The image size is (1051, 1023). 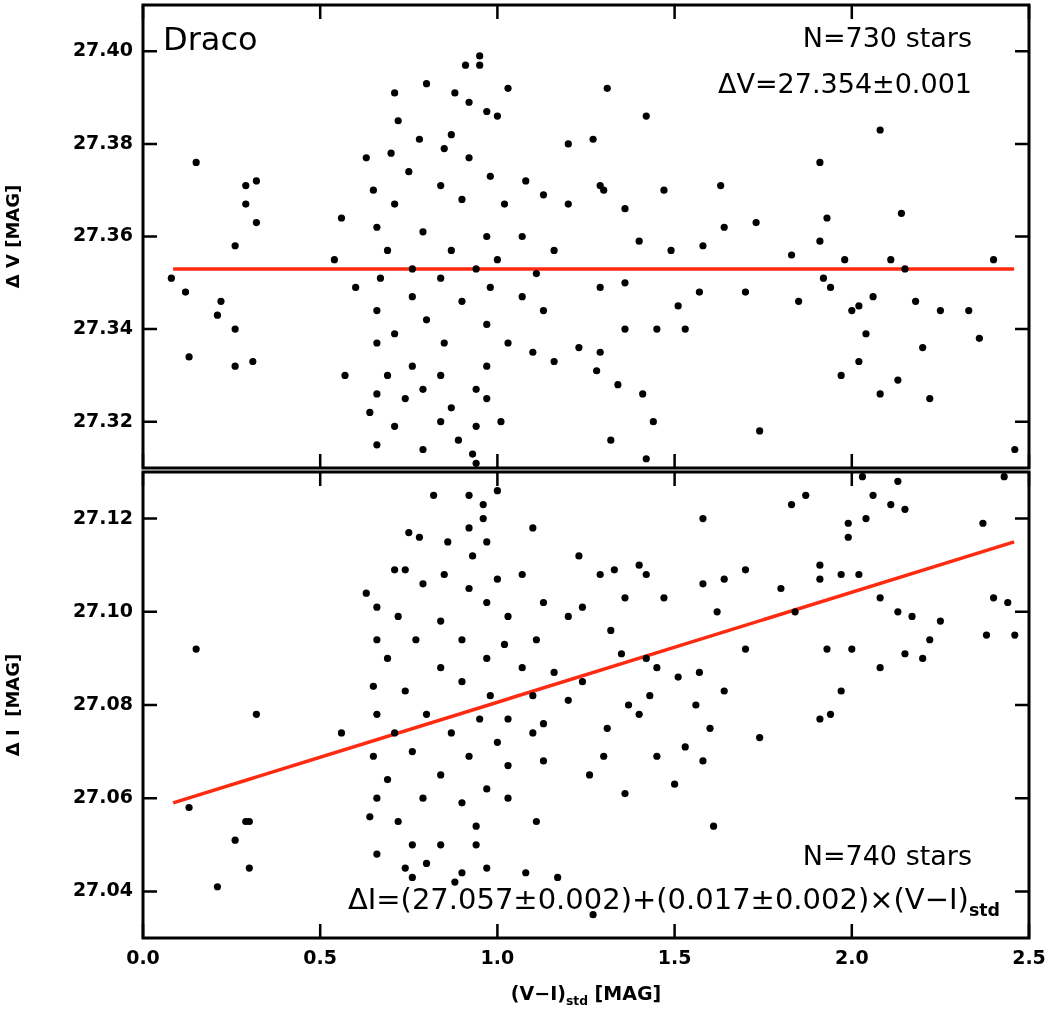 I want to click on annotation: ΔI=(27.057±0.002)+(0.017±0.002)×(V−I)$_{std}$, so click(x=673, y=901).